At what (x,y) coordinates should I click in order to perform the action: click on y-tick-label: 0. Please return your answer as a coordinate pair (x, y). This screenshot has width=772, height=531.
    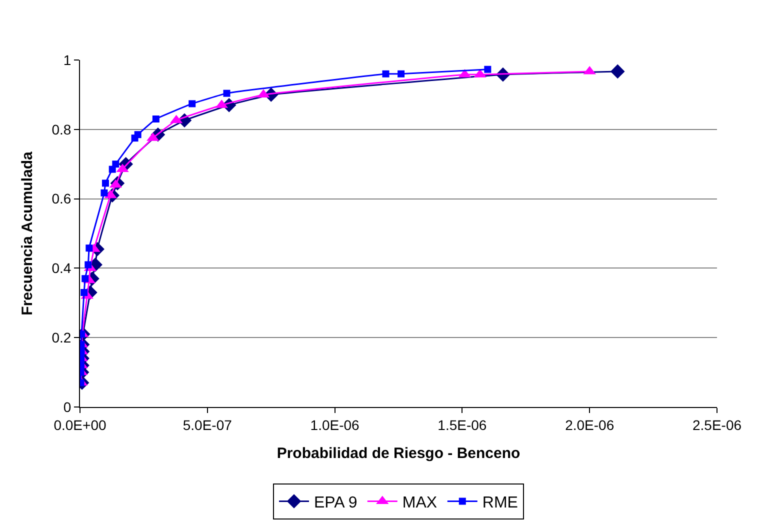
    Looking at the image, I should click on (67, 406).